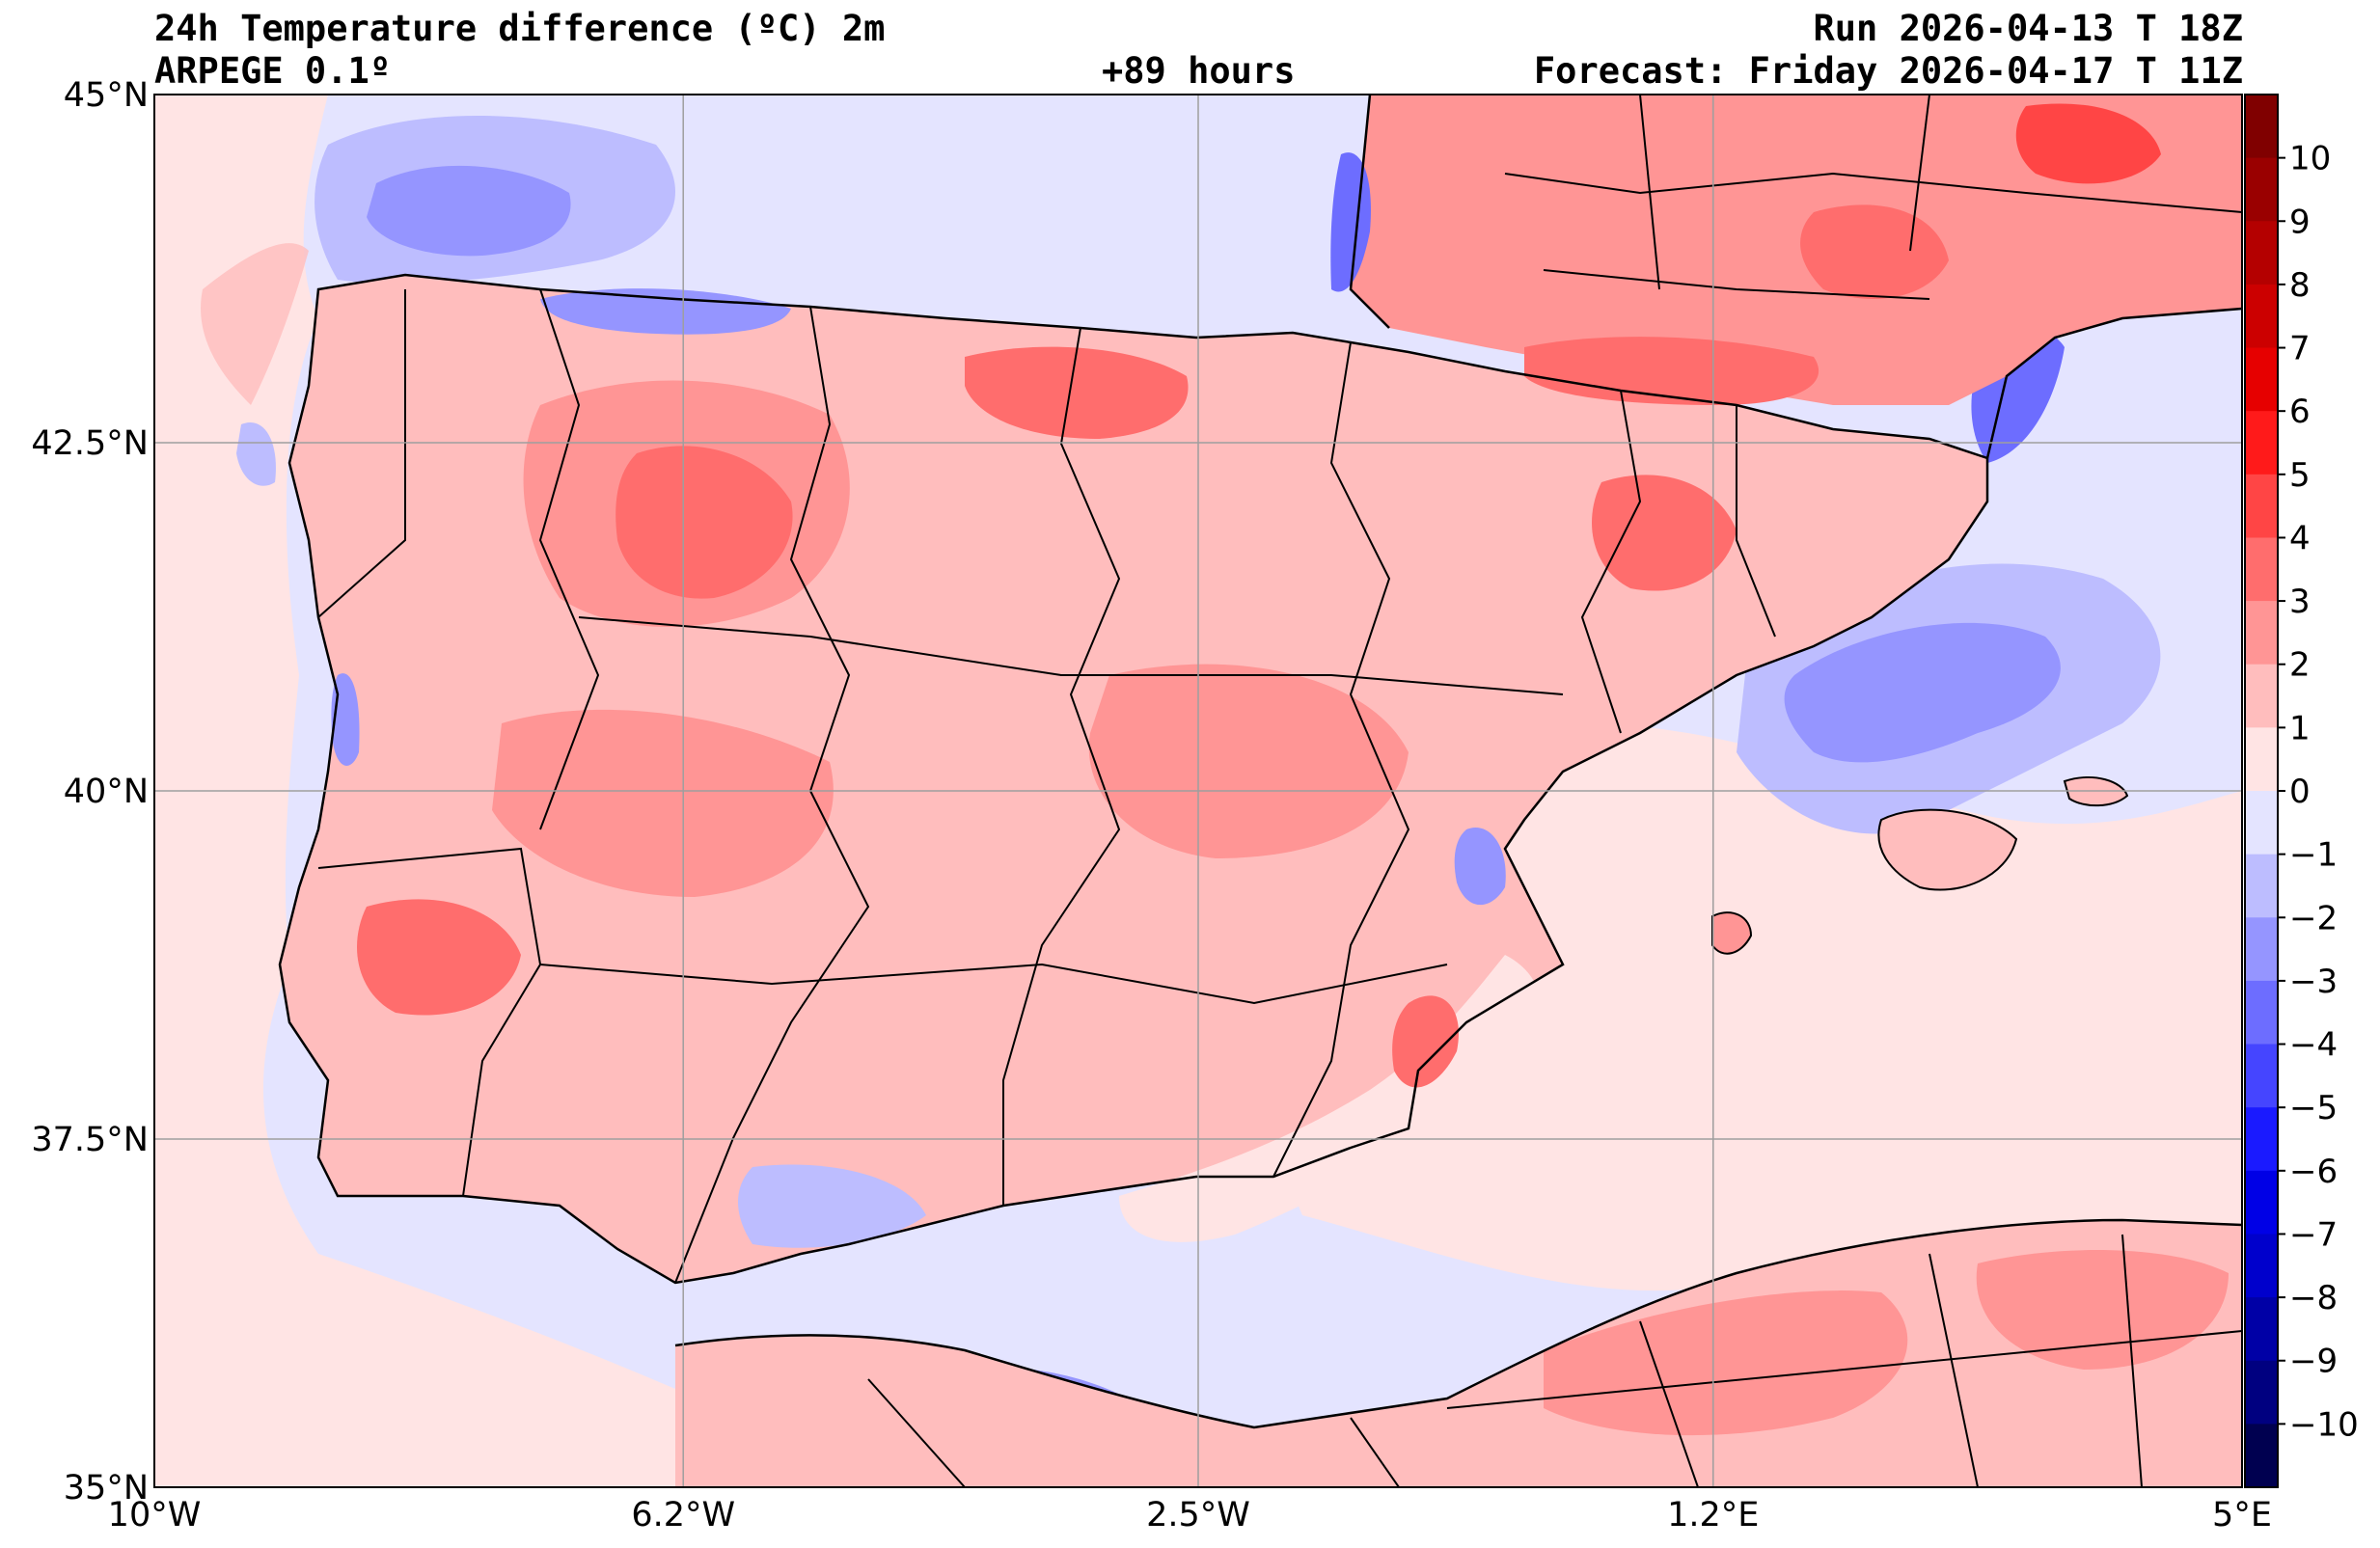 The image size is (2380, 1548). I want to click on colorbar-label: −1, so click(2314, 855).